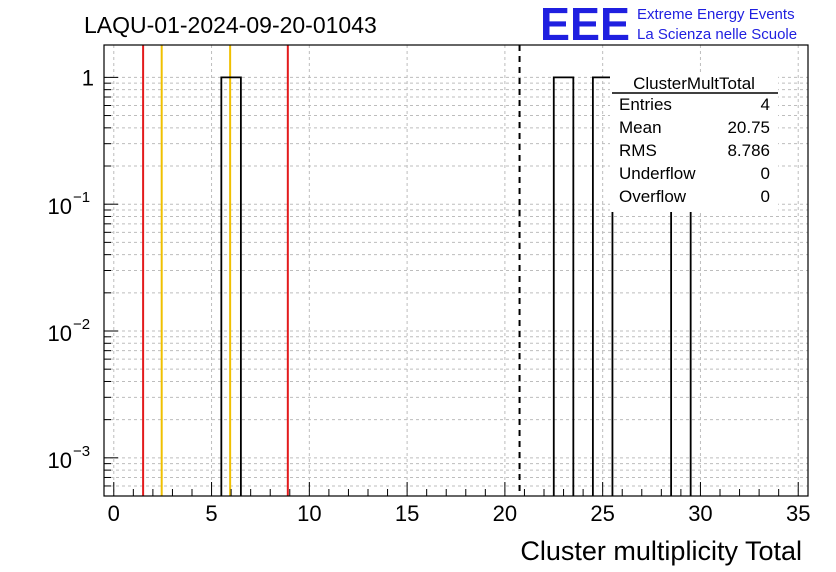  I want to click on logo-mark: EEE, so click(585, 25).